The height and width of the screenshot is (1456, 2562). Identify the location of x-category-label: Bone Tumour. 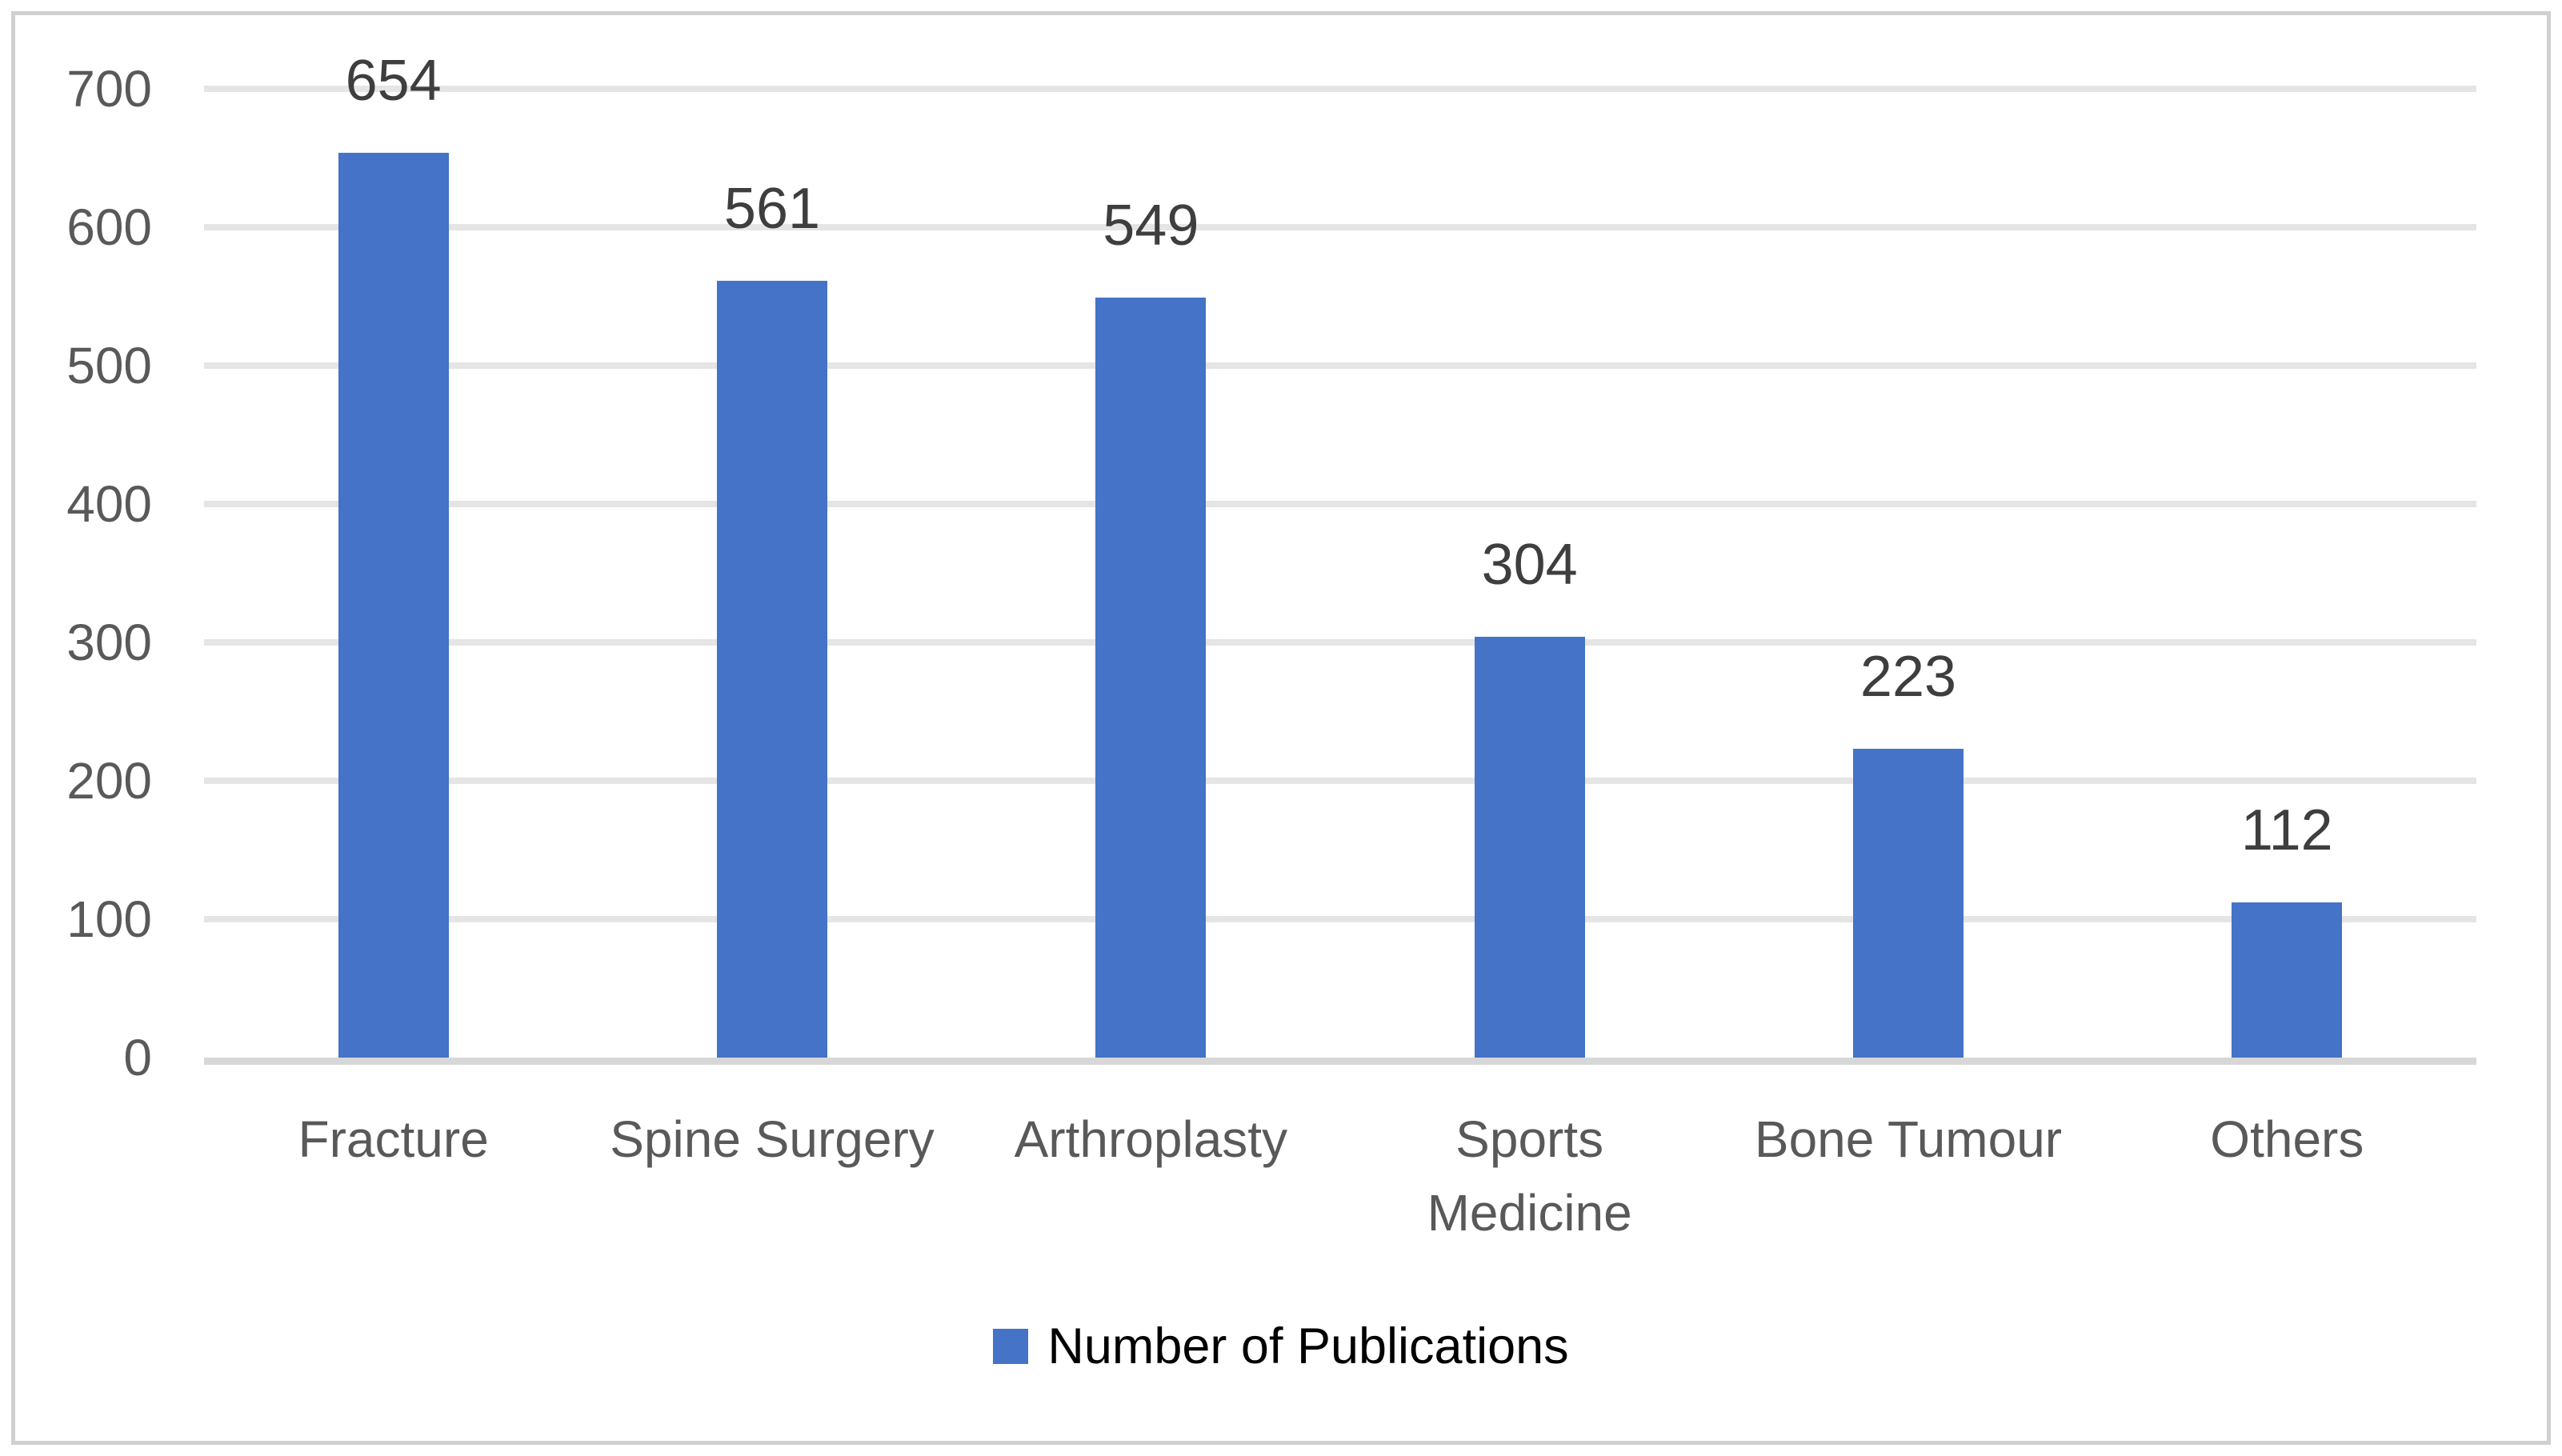
(1908, 1139).